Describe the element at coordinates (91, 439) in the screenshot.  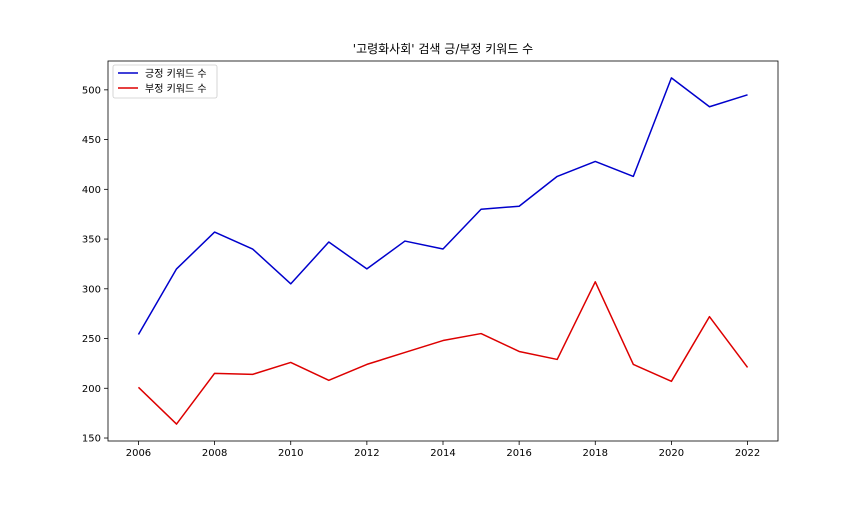
I see `y-tick-label: 150` at that location.